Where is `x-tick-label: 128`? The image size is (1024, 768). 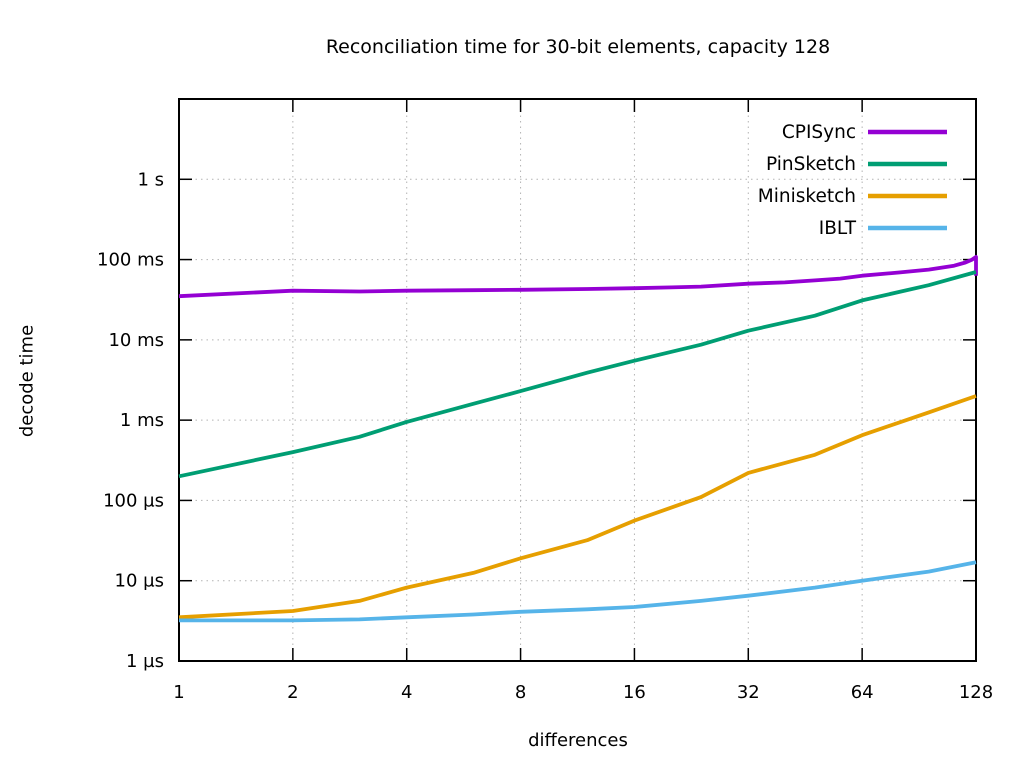
x-tick-label: 128 is located at coordinates (976, 692).